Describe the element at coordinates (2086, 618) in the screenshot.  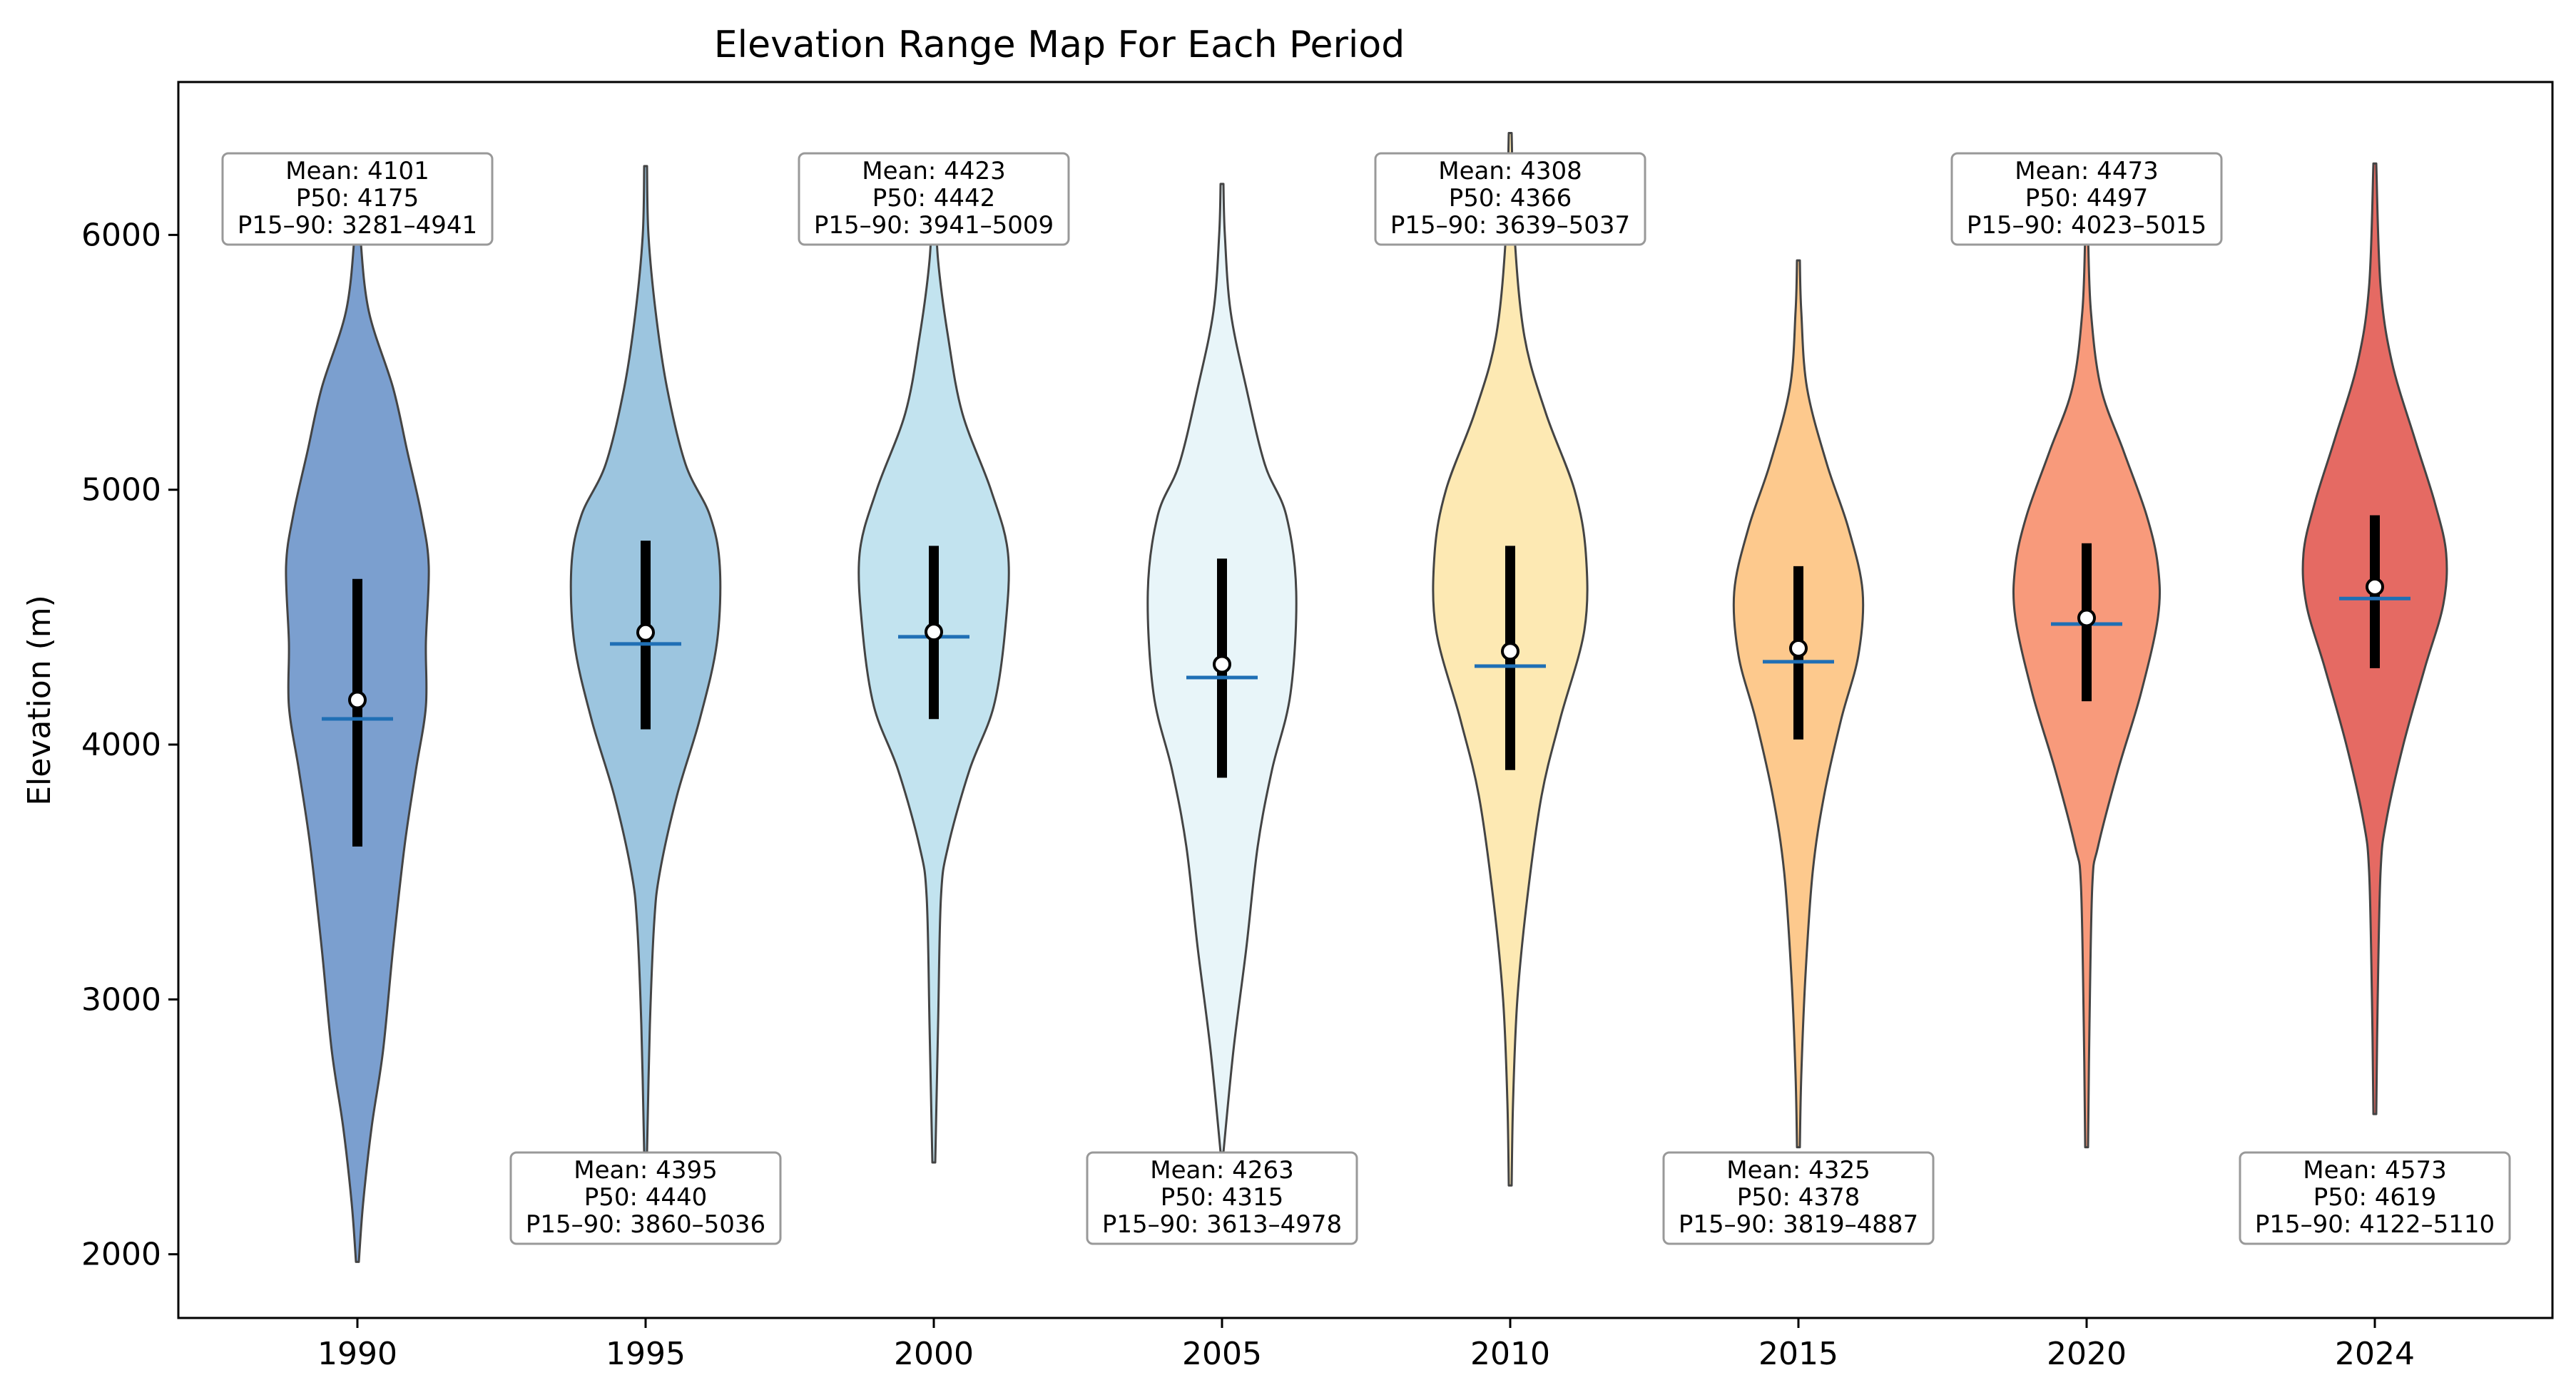
I see `median-dot-2020` at that location.